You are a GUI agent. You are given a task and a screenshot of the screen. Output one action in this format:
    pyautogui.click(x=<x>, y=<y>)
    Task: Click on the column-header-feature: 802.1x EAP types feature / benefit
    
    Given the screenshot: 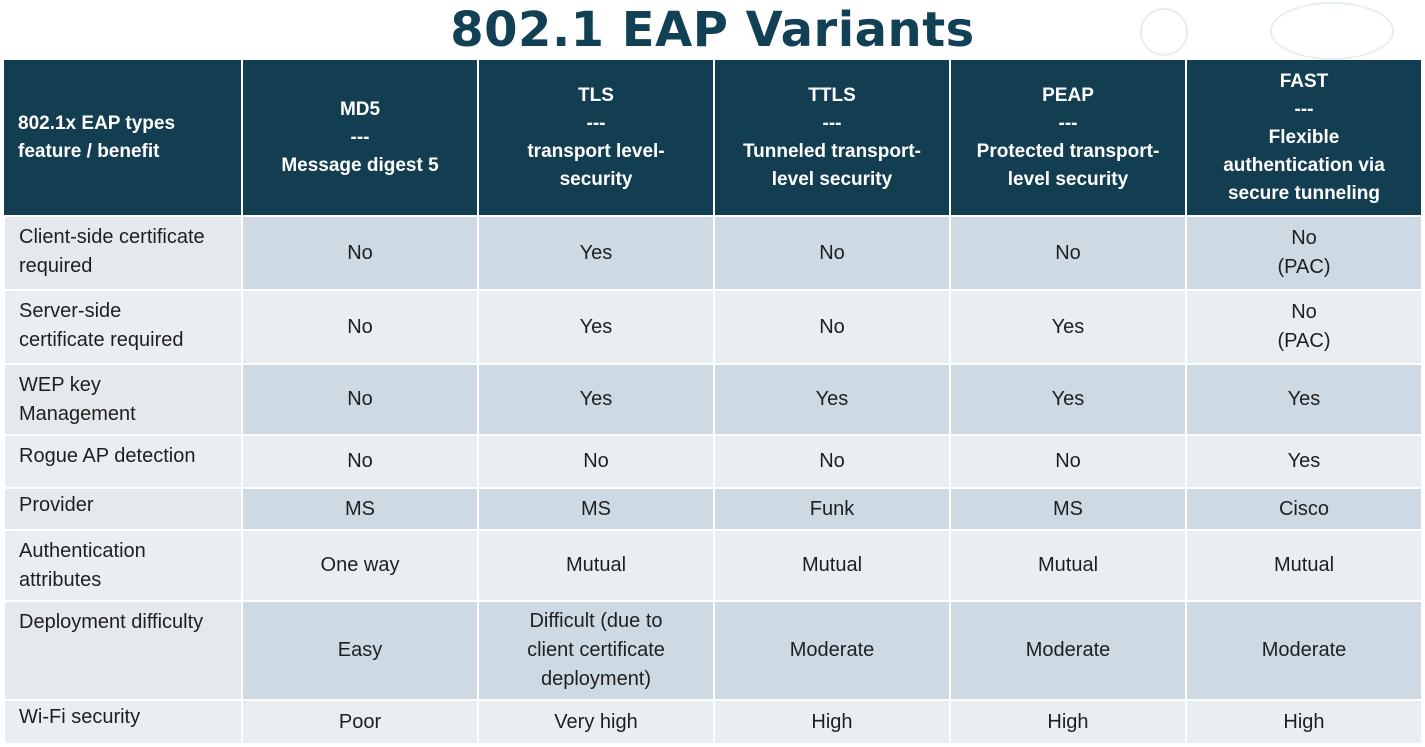 What is the action you would take?
    pyautogui.click(x=123, y=138)
    